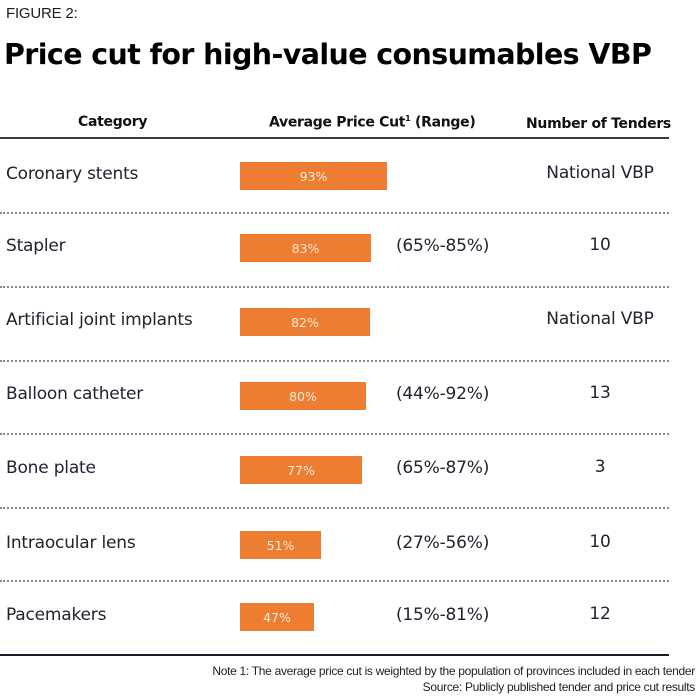  I want to click on bar-value-label: 77%, so click(301, 470).